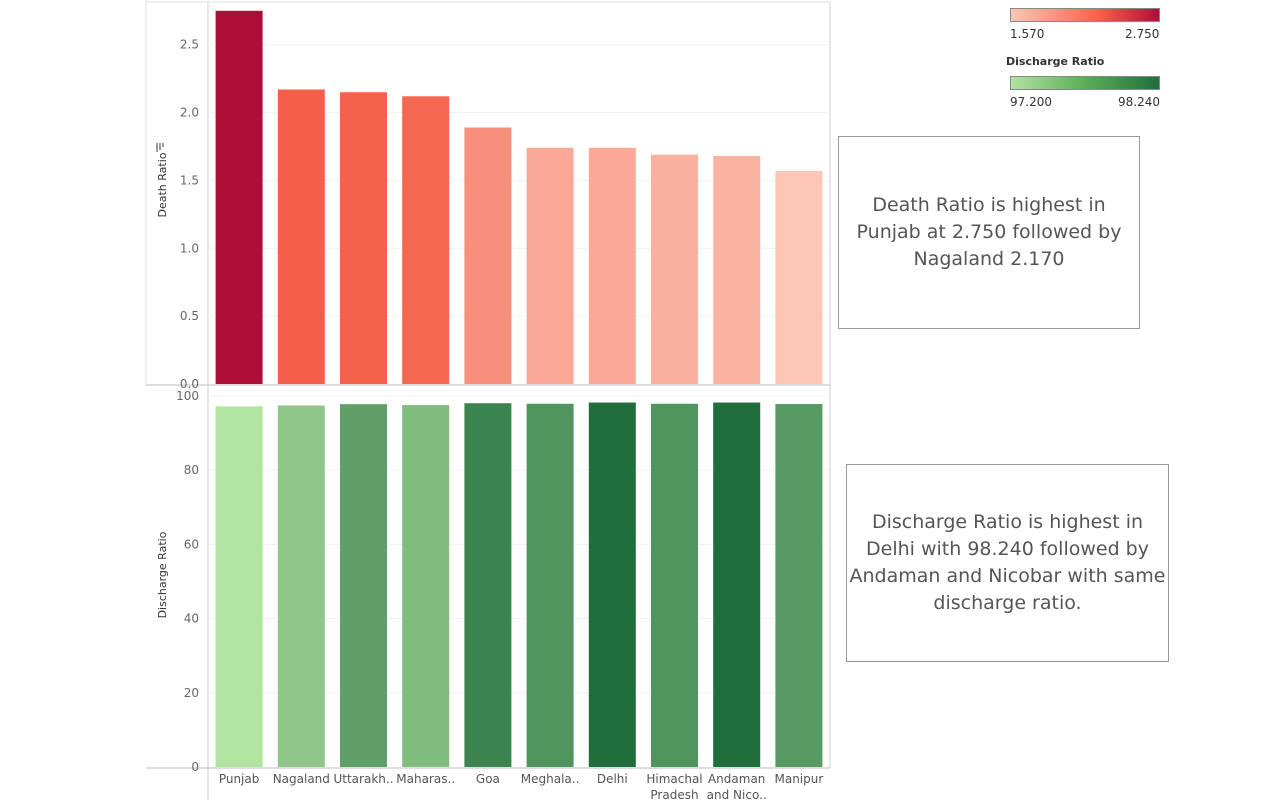 The width and height of the screenshot is (1280, 800). Describe the element at coordinates (737, 786) in the screenshot. I see `x-category-label: Andaman and Nico..` at that location.